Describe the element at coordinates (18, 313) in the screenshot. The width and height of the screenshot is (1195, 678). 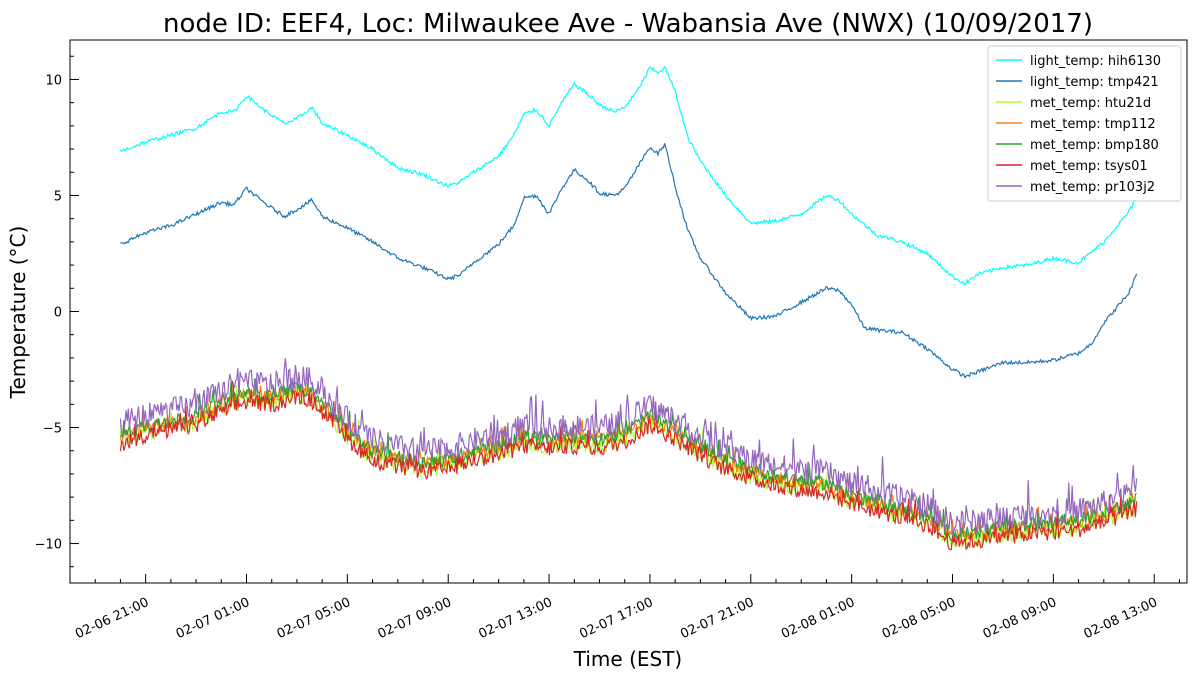
I see `y-axis-label: Temperature (°C)` at that location.